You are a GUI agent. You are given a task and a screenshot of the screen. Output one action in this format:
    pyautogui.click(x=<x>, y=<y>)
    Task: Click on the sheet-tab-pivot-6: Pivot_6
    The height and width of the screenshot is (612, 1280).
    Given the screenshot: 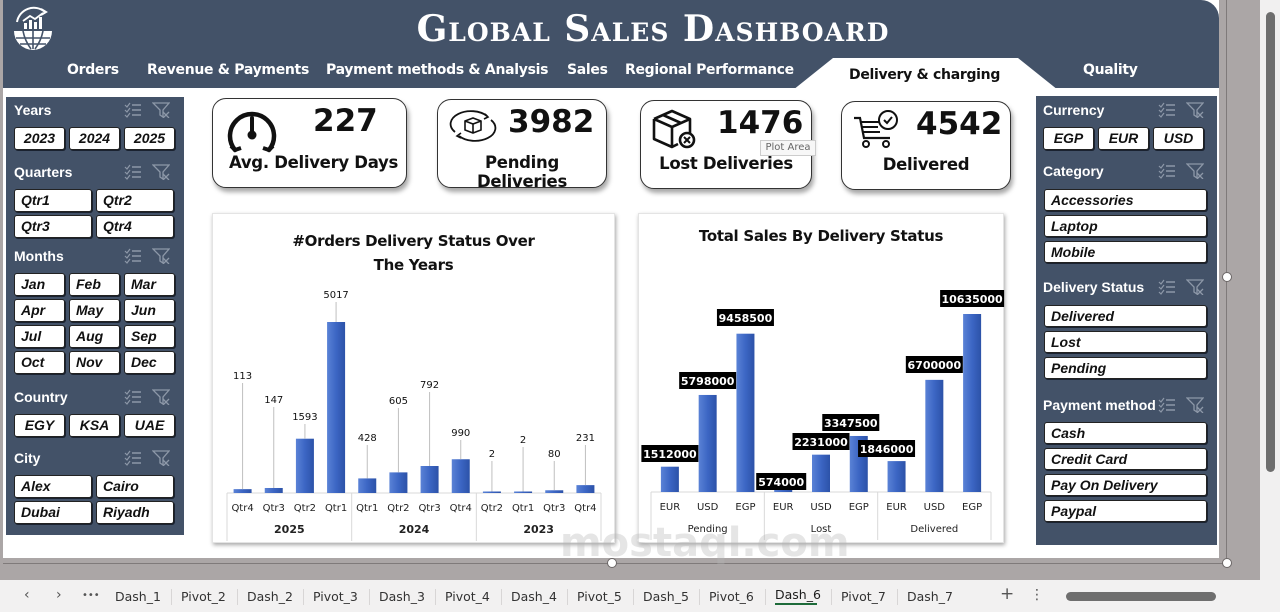 What is the action you would take?
    pyautogui.click(x=731, y=596)
    